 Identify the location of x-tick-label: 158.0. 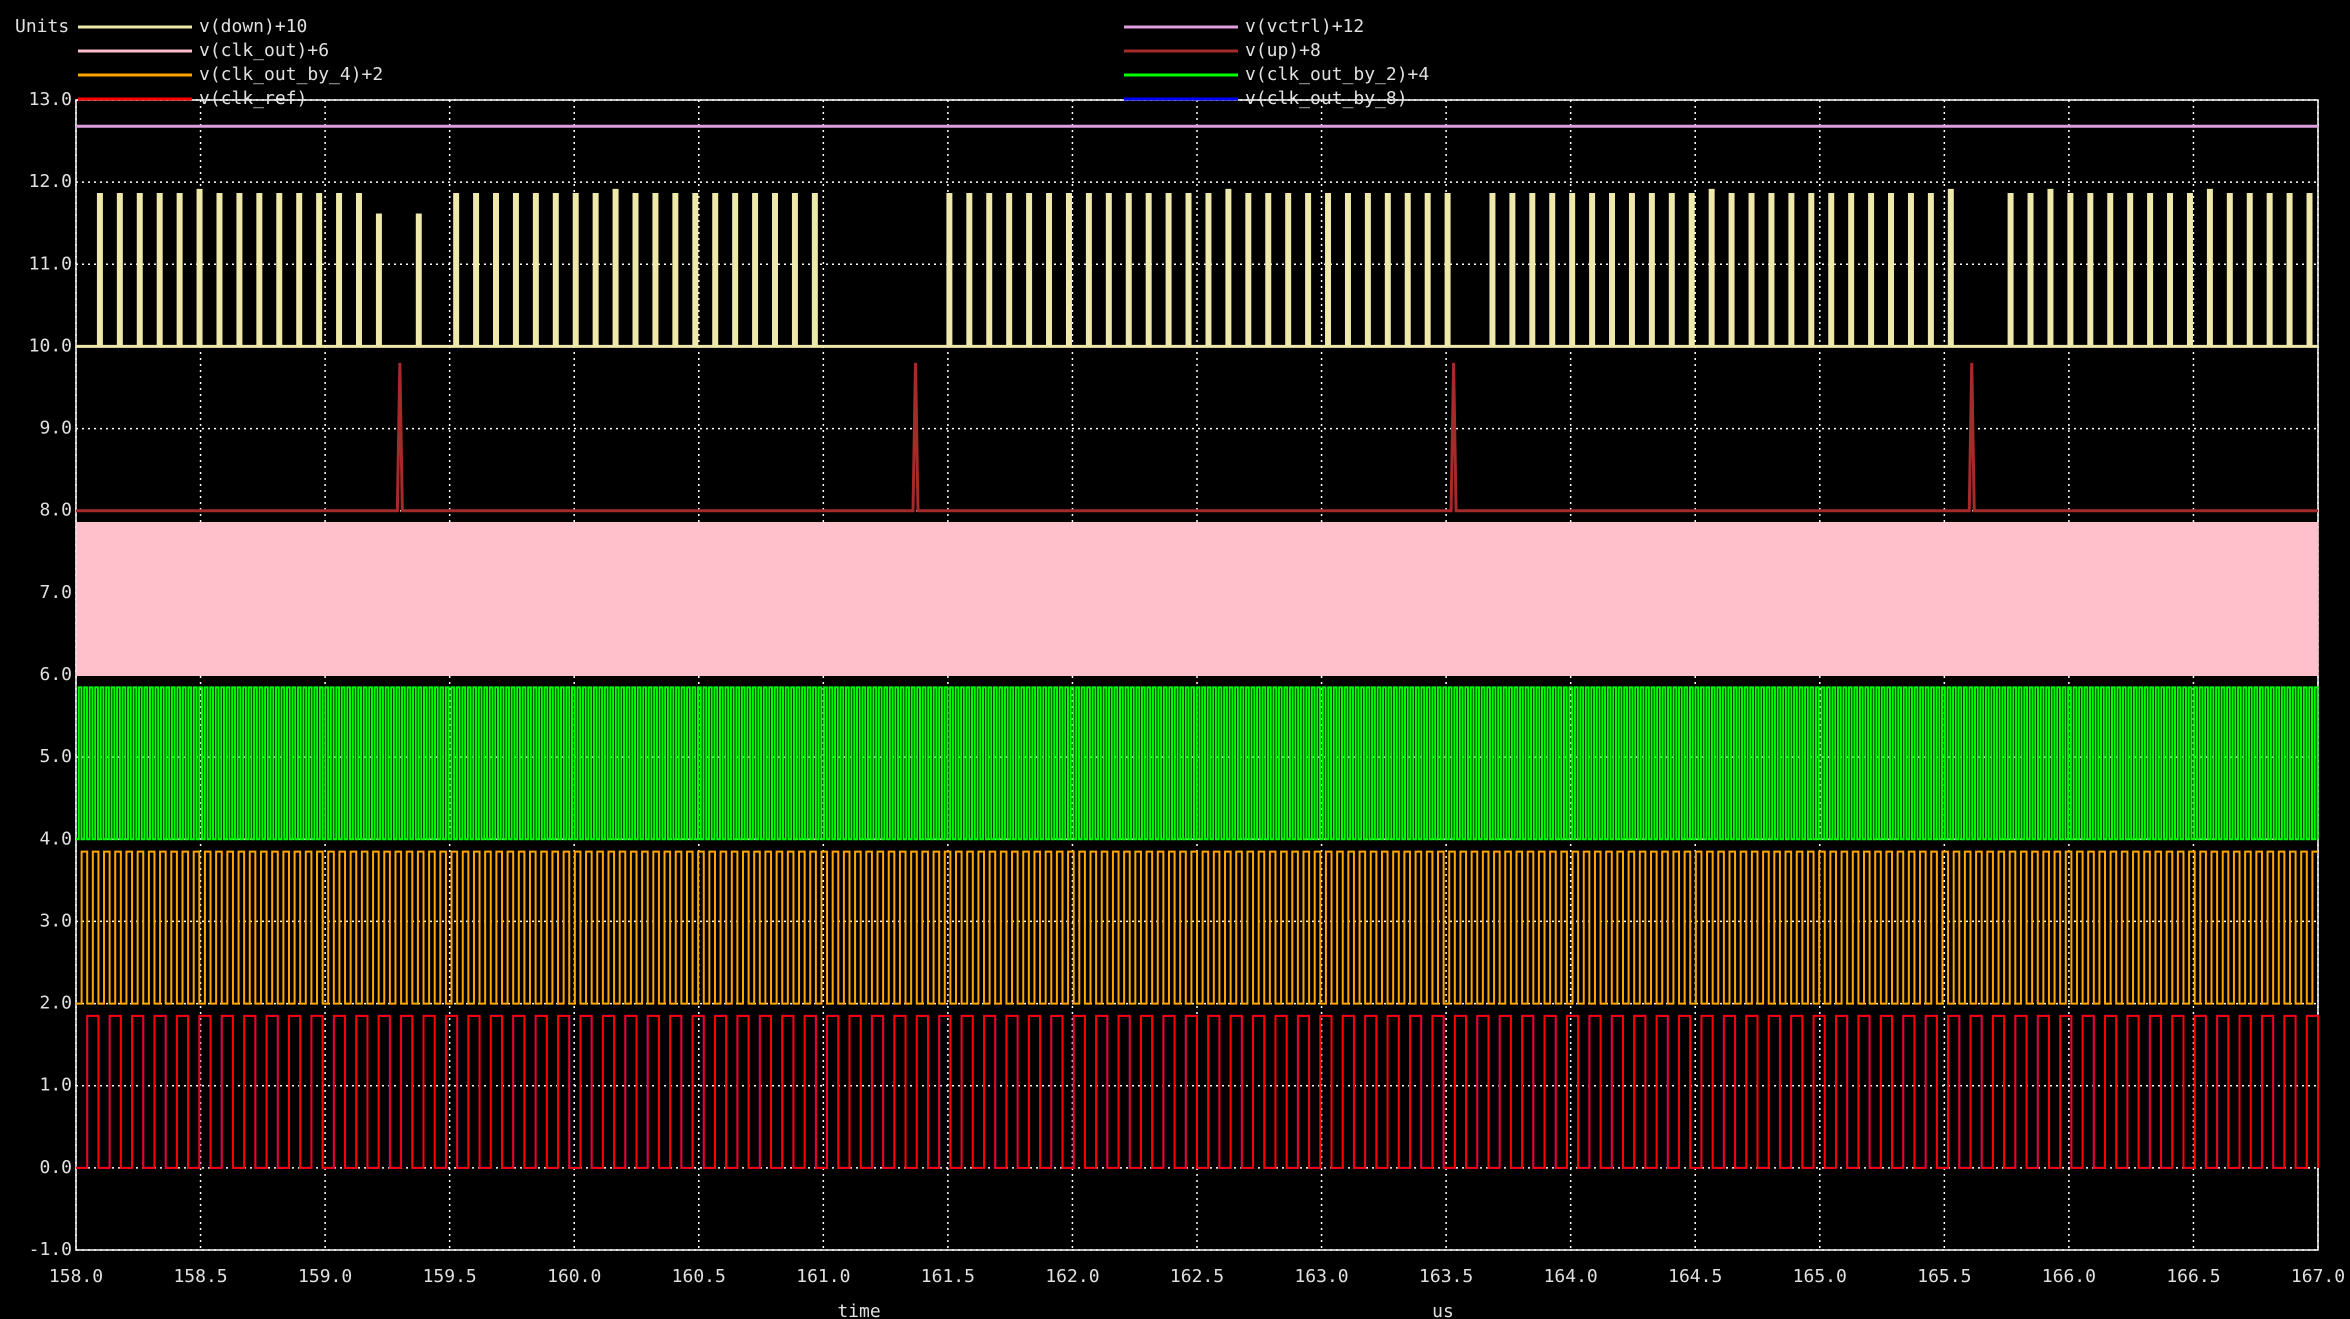
(76, 1276).